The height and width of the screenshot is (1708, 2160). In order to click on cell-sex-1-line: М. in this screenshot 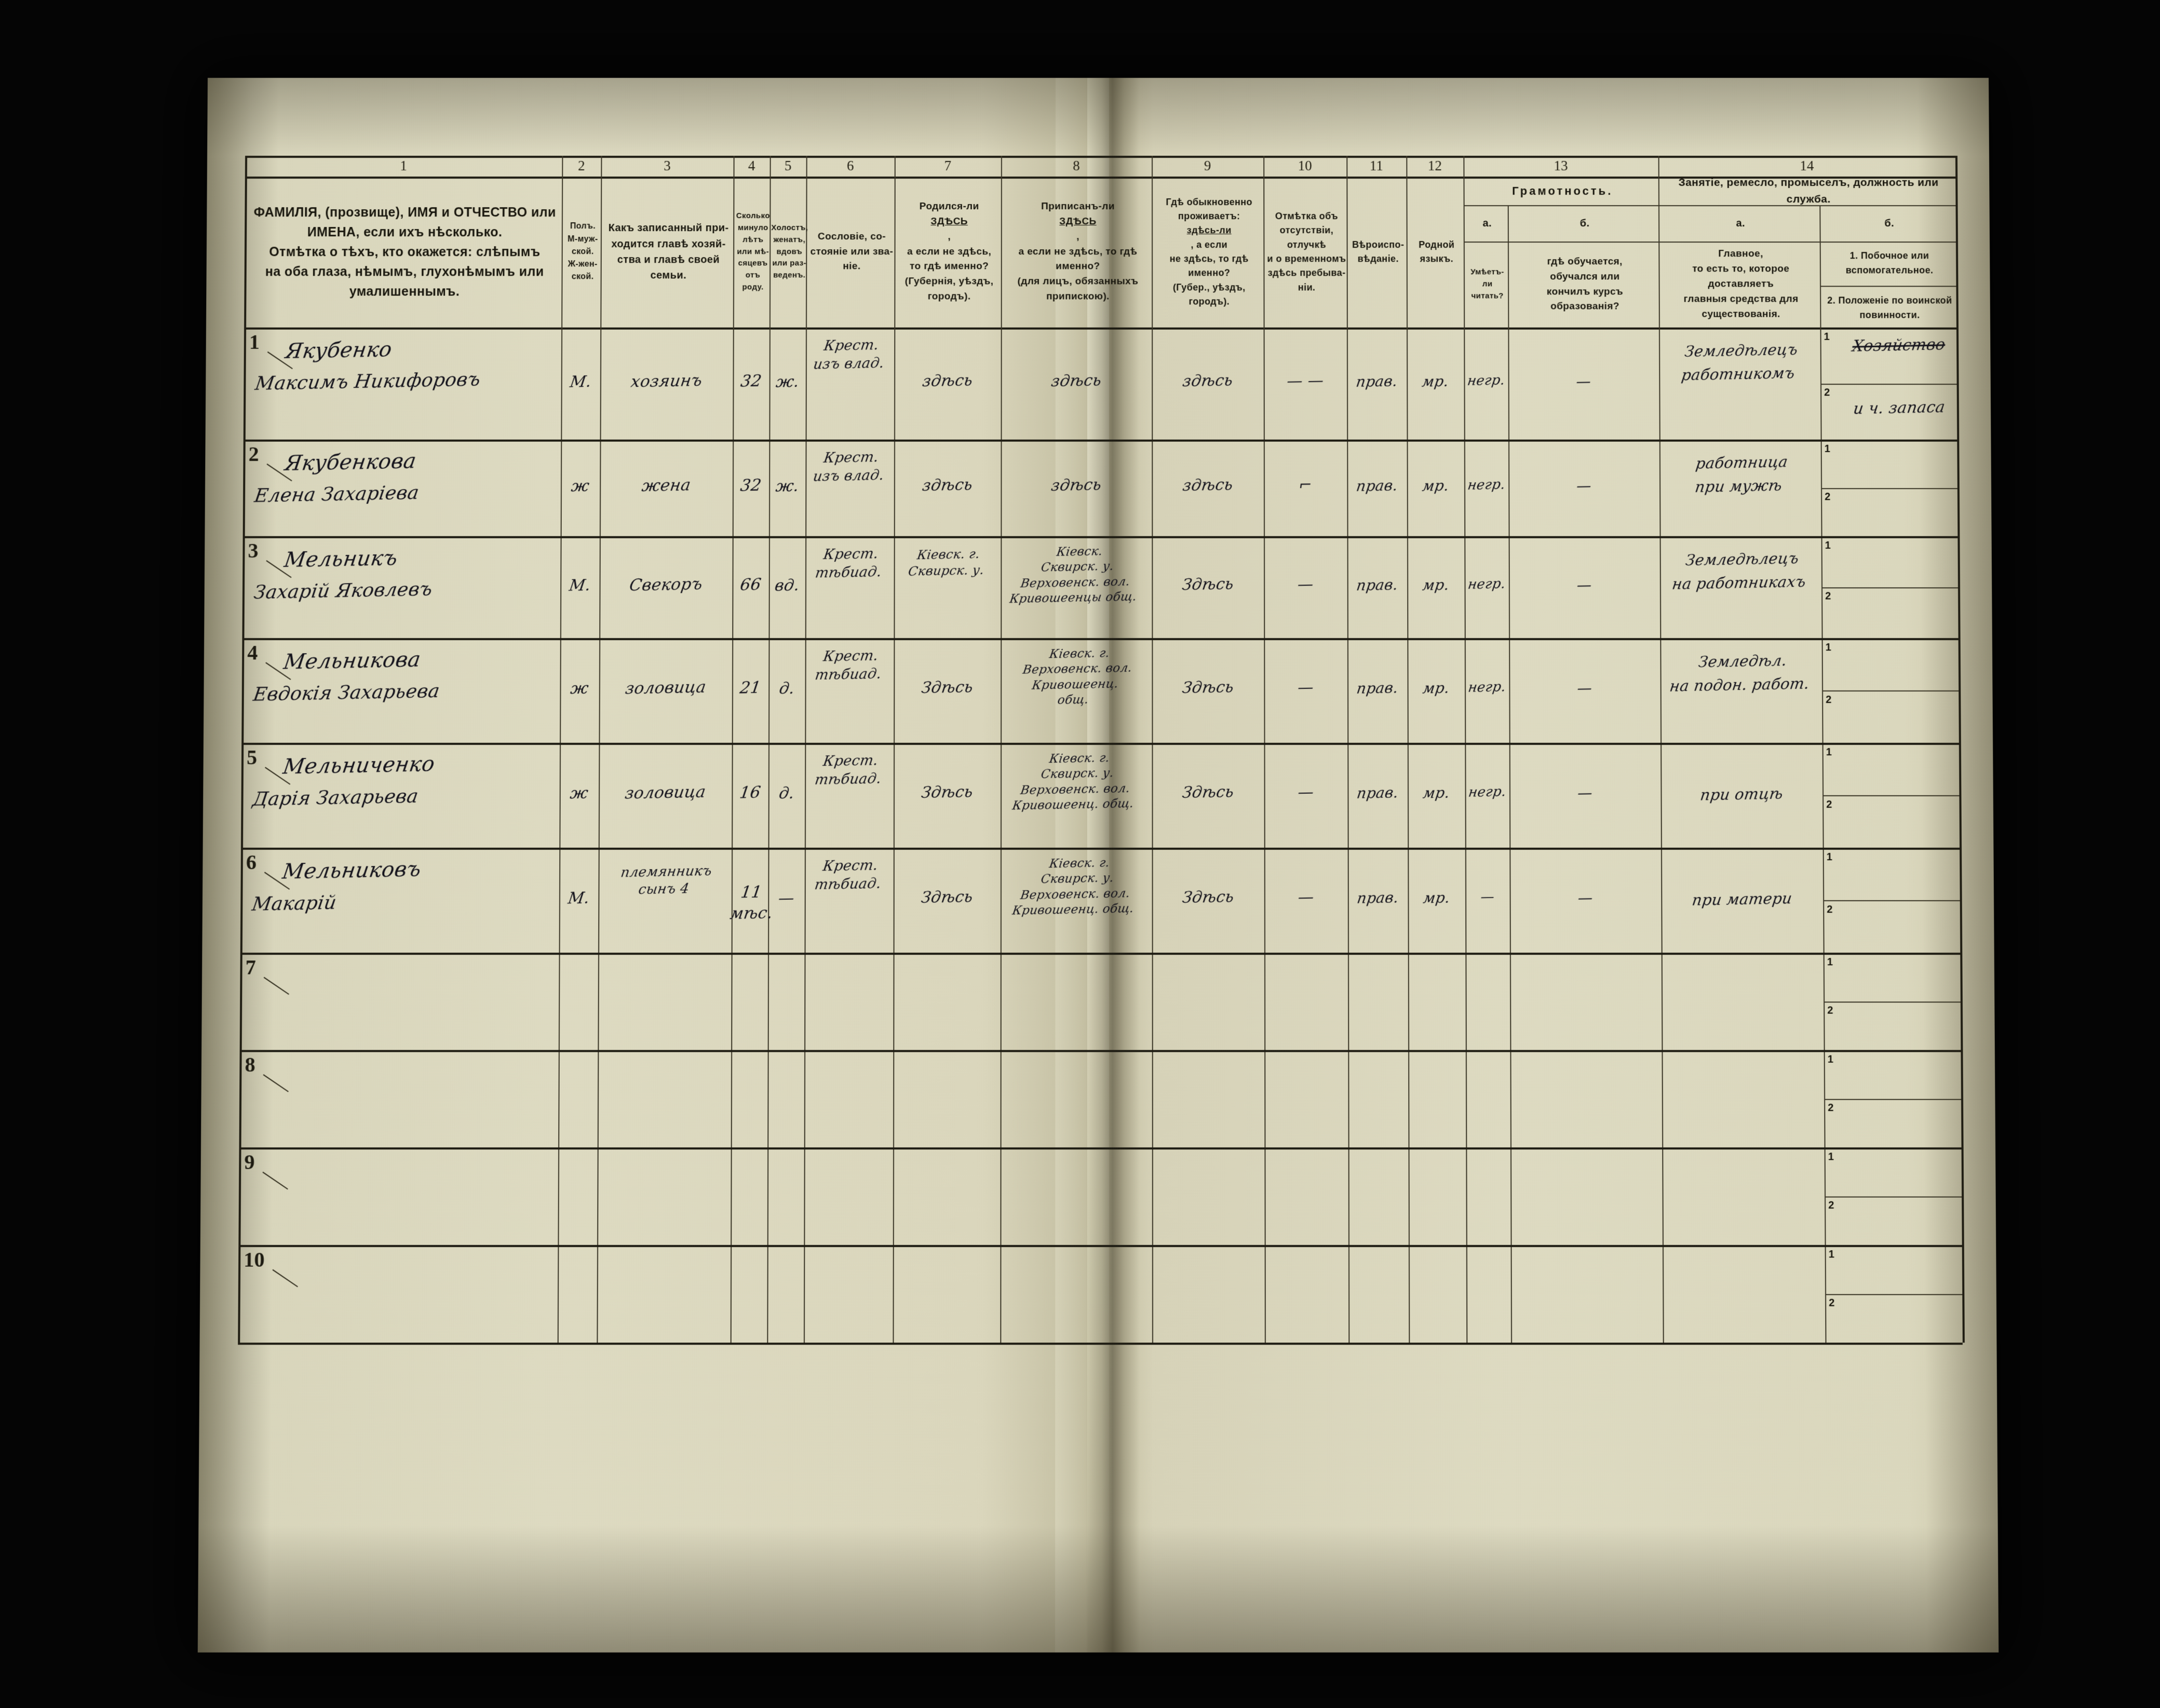, I will do `click(581, 381)`.